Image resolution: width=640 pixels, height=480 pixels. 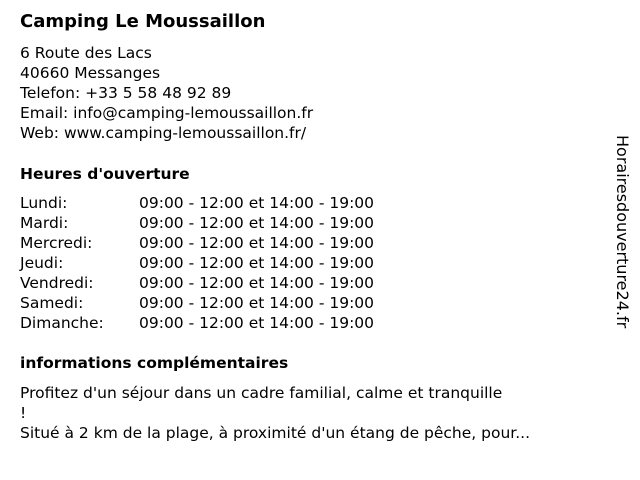 I want to click on day-label: Samedi:, so click(x=52, y=303).